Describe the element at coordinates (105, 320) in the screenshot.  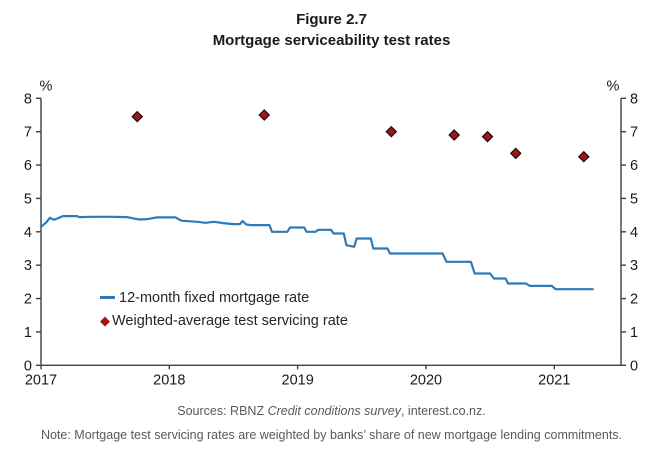
I see `diamond-swatch-icon: ◆` at that location.